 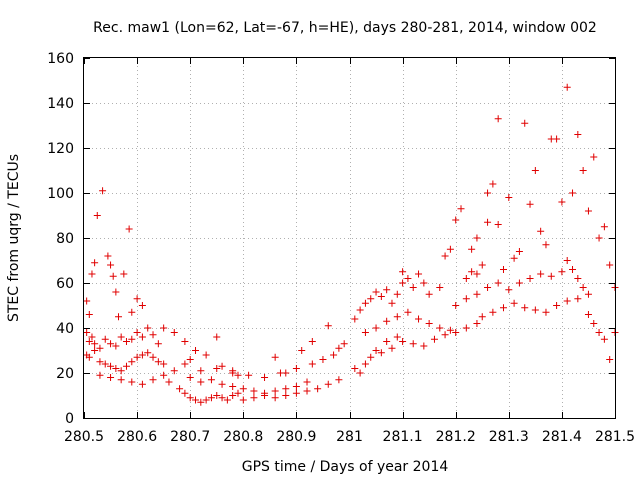 I want to click on x-tick-label: 280.8, so click(x=243, y=437).